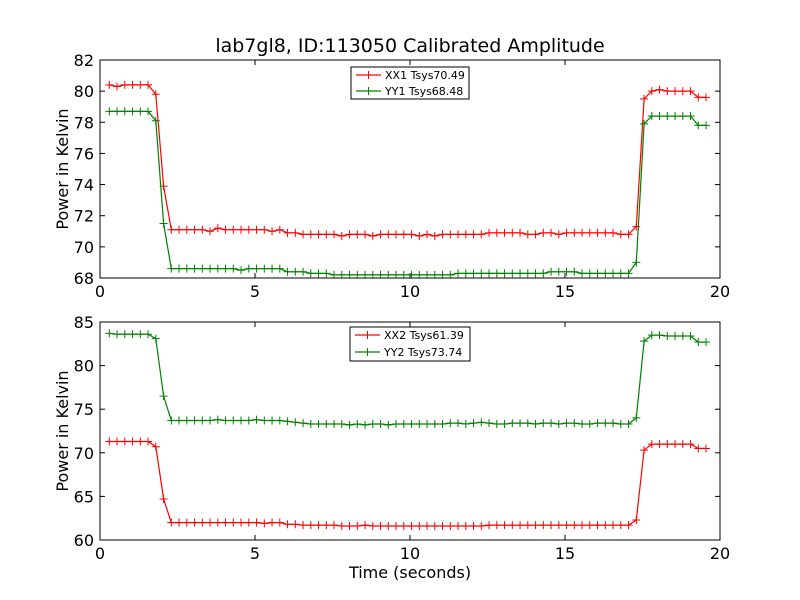 This screenshot has width=800, height=600. Describe the element at coordinates (422, 352) in the screenshot. I see `legend-entry-label: YY2 Tsys73.74` at that location.